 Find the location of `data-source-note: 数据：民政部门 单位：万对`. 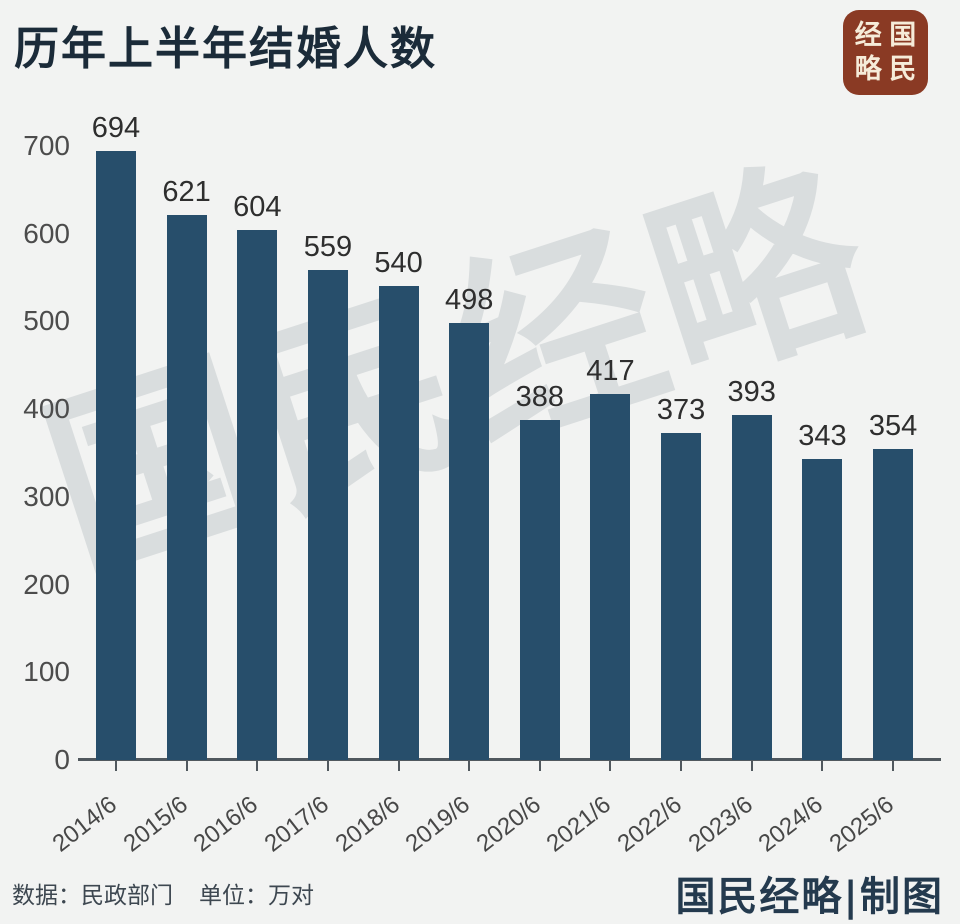

data-source-note: 数据：民政部门 单位：万对 is located at coordinates (163, 893).